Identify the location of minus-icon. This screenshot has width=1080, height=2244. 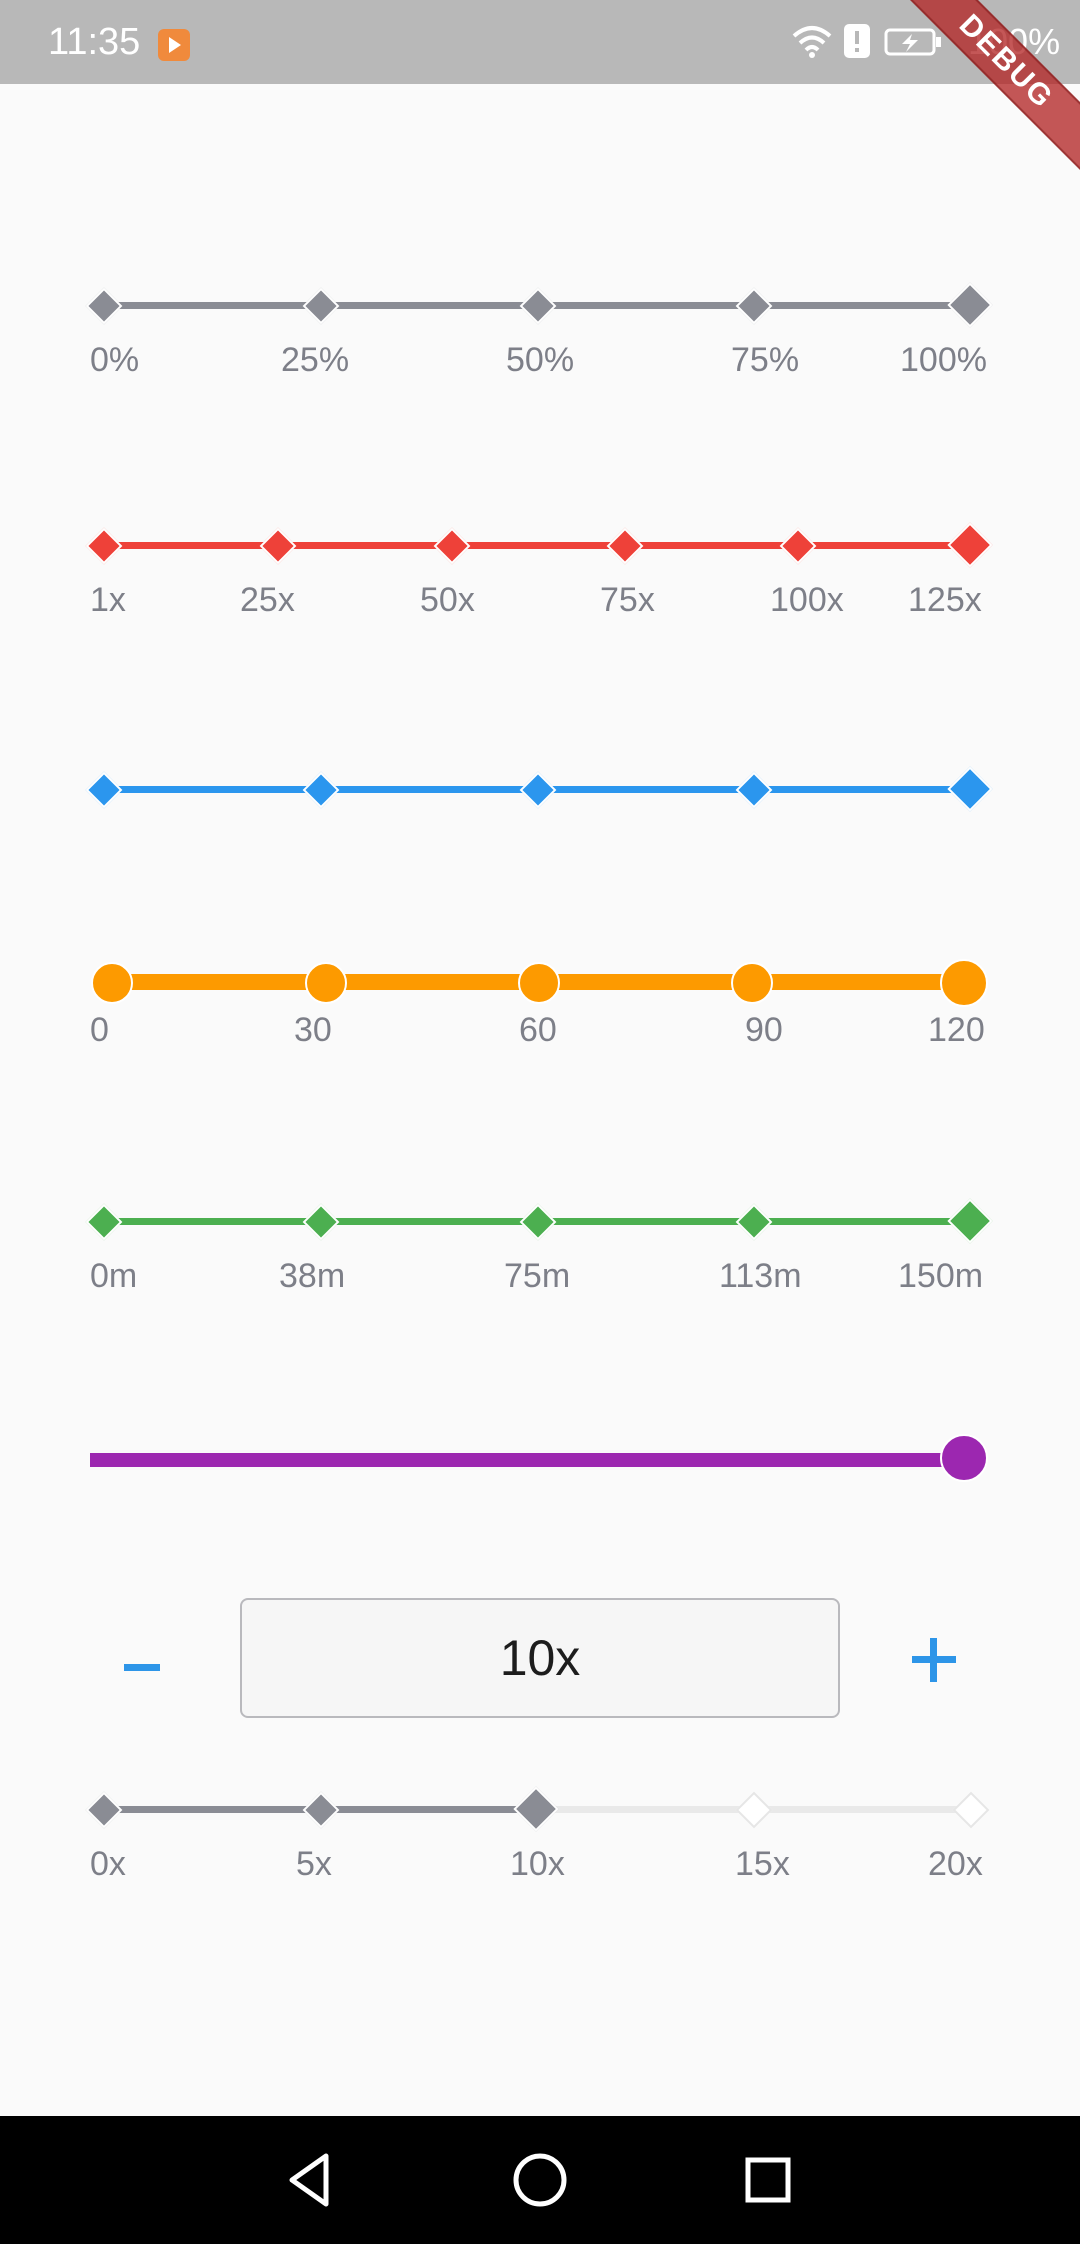
(142, 1667).